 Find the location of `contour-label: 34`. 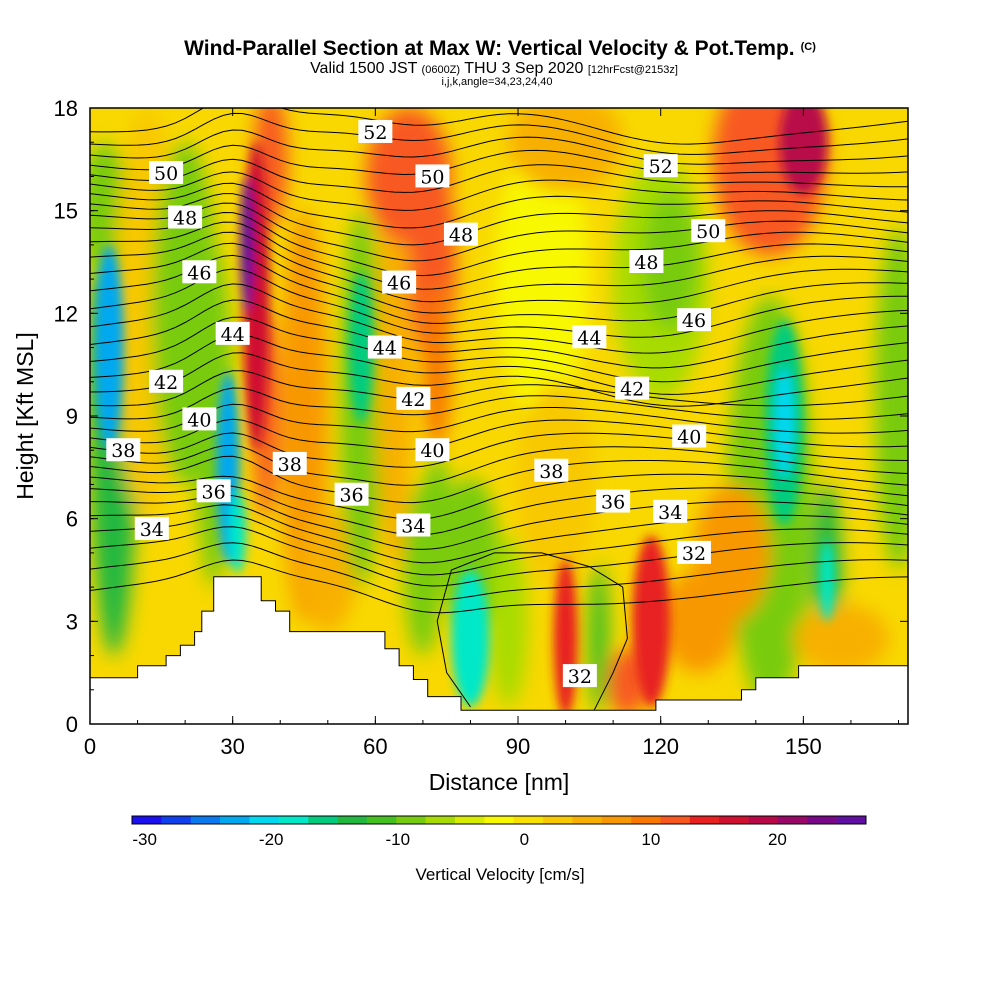

contour-label: 34 is located at coordinates (151, 528).